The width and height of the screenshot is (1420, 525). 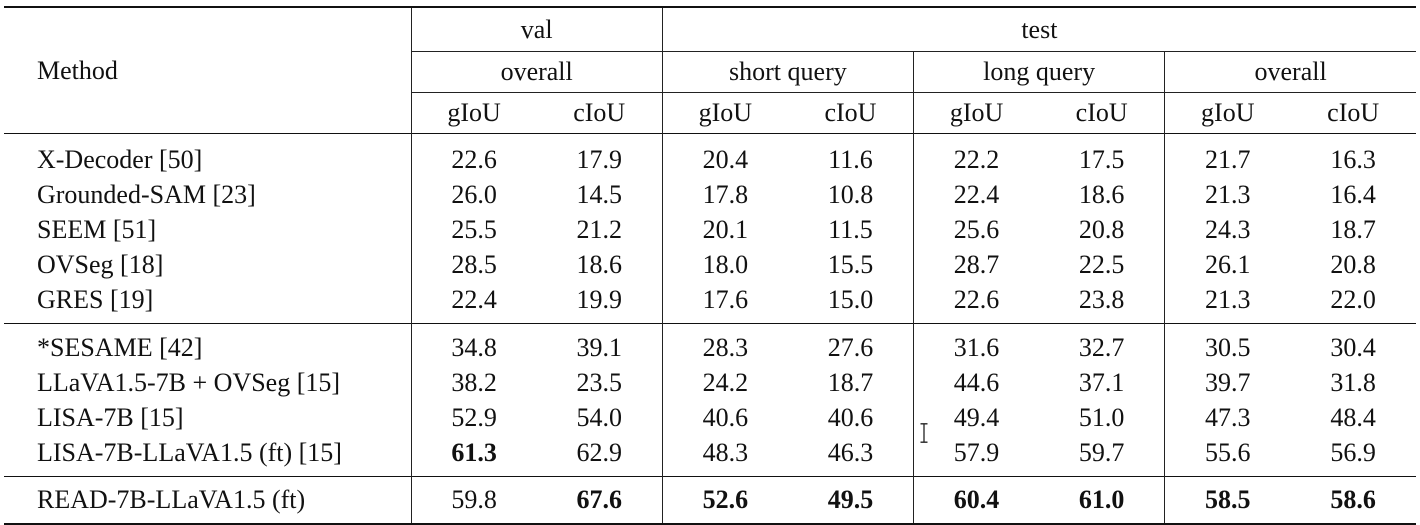 What do you see at coordinates (1353, 155) in the screenshot?
I see `value-cell: 16.3` at bounding box center [1353, 155].